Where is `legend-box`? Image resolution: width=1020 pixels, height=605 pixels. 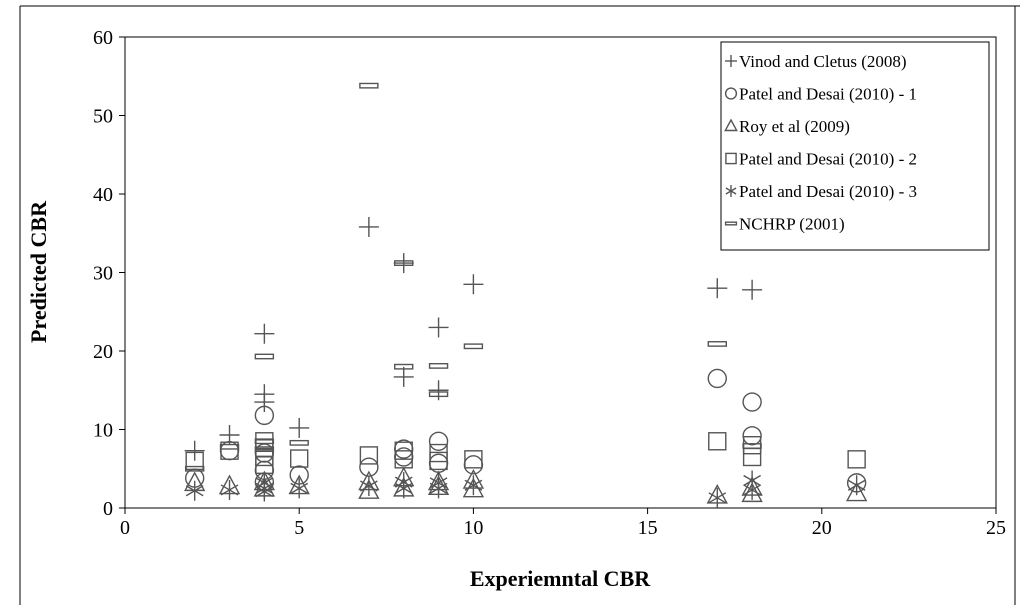 legend-box is located at coordinates (855, 146).